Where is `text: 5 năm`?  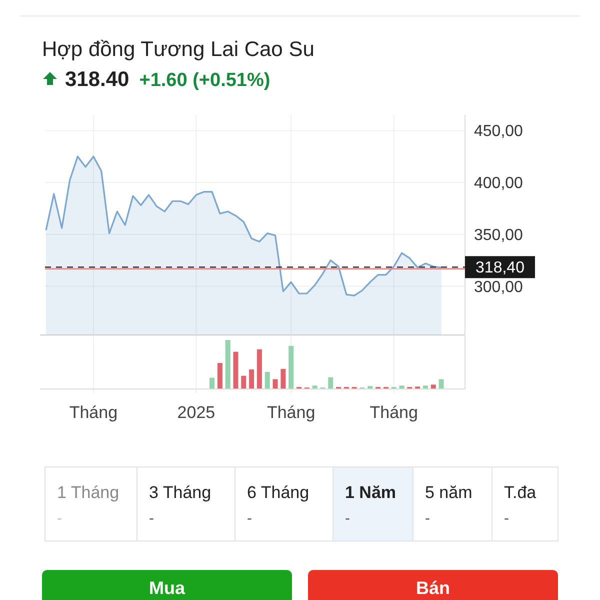
text: 5 năm is located at coordinates (448, 492).